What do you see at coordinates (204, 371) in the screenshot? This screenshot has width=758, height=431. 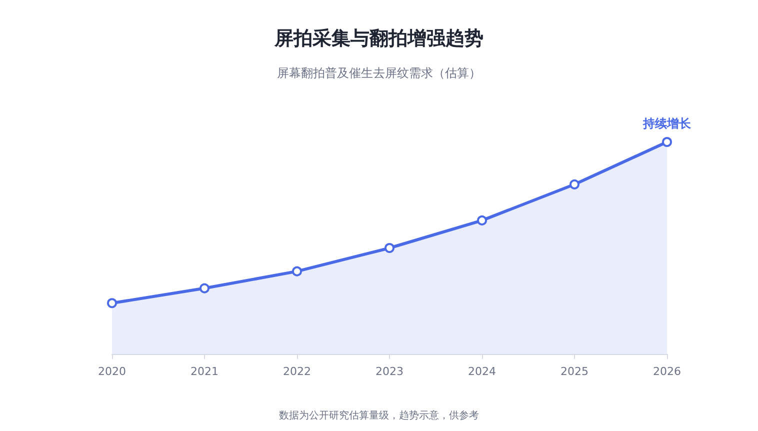 I see `x-tick-label: 2021` at bounding box center [204, 371].